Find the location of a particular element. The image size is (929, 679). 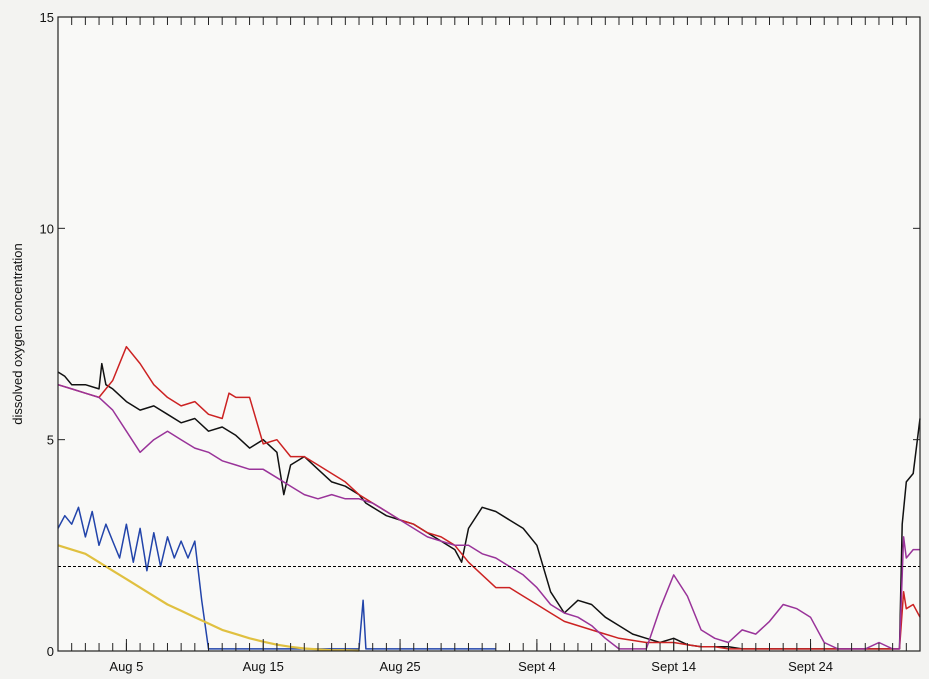

x-tick-label: Sept 24 is located at coordinates (810, 666).